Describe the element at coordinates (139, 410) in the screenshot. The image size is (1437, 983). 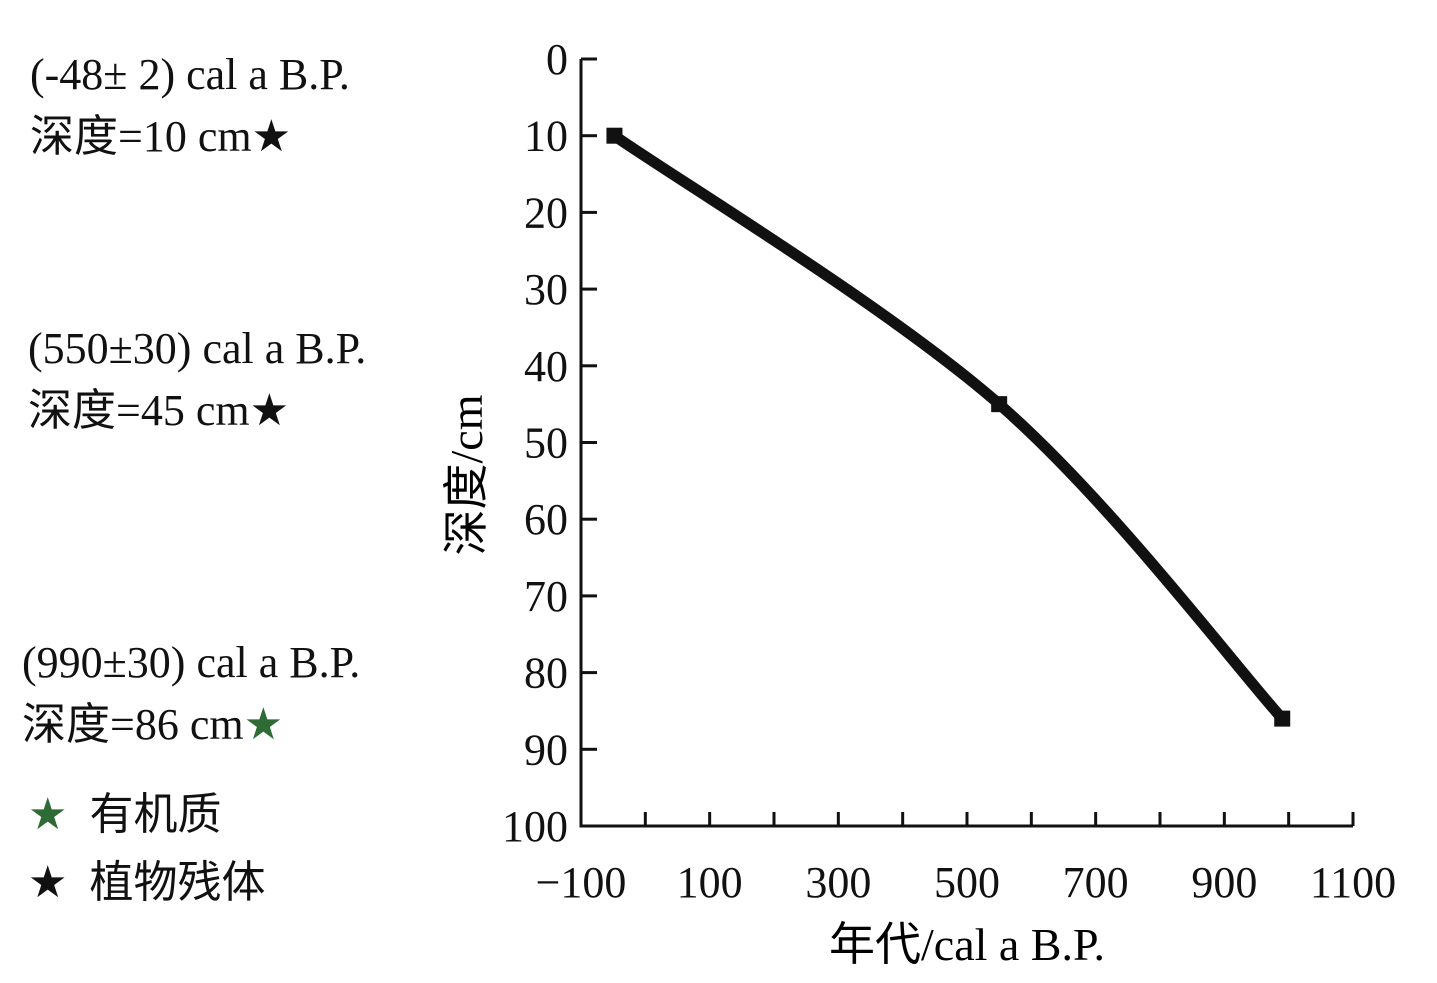
I see `annotation-depth: 深度=45 cm` at that location.